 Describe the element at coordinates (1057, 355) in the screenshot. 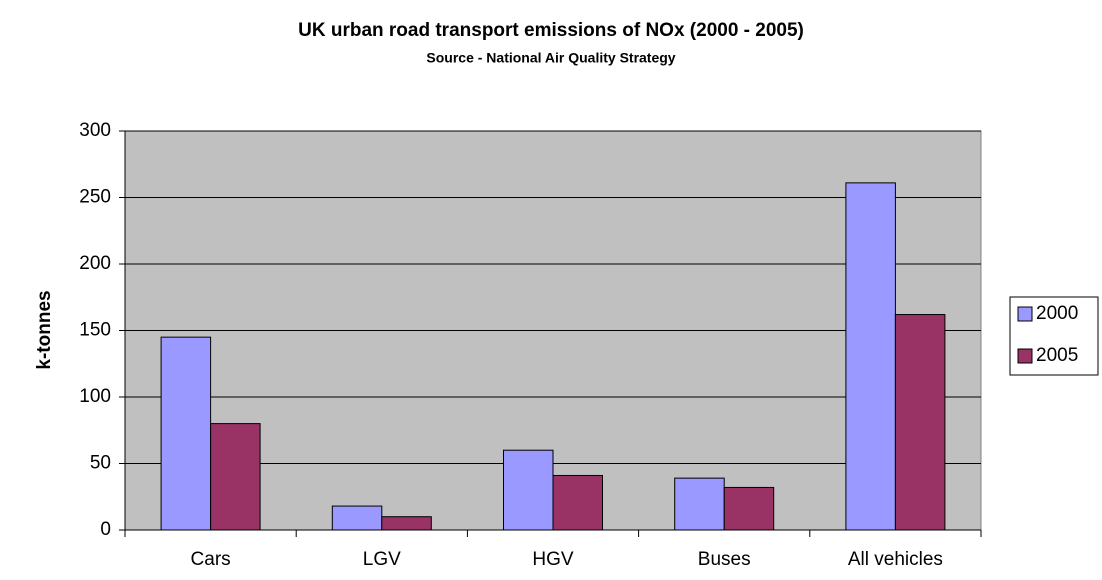

I see `legend-label: 2005` at that location.